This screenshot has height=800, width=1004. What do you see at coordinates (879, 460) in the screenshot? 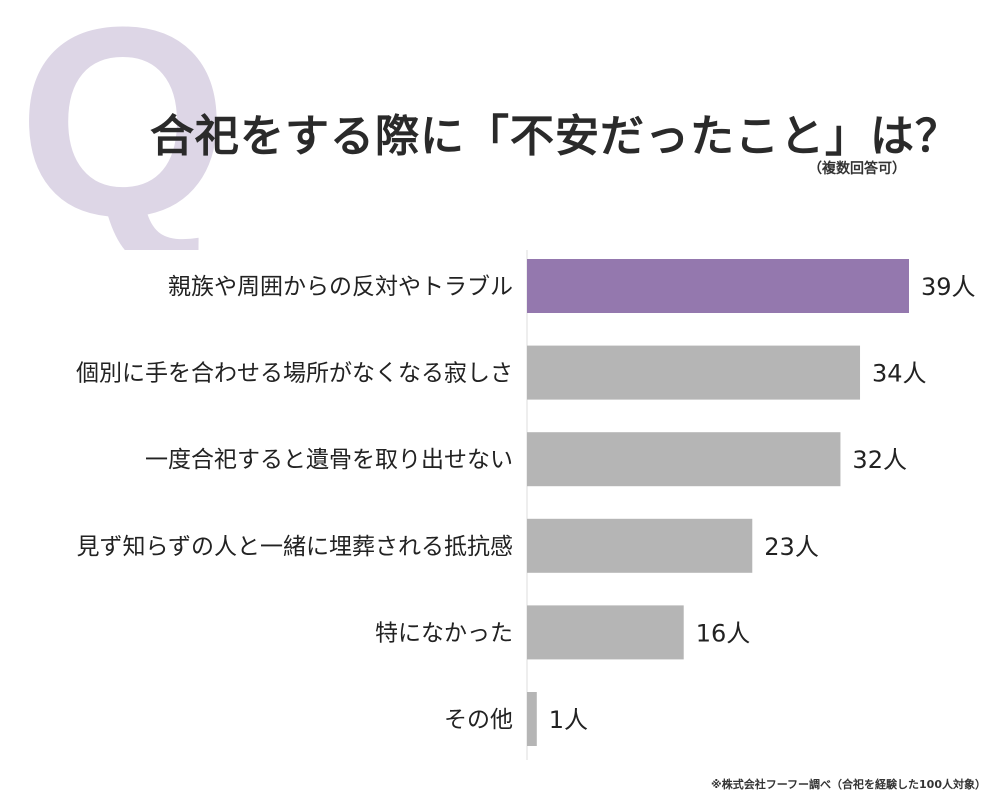
I see `value-label: 32人` at bounding box center [879, 460].